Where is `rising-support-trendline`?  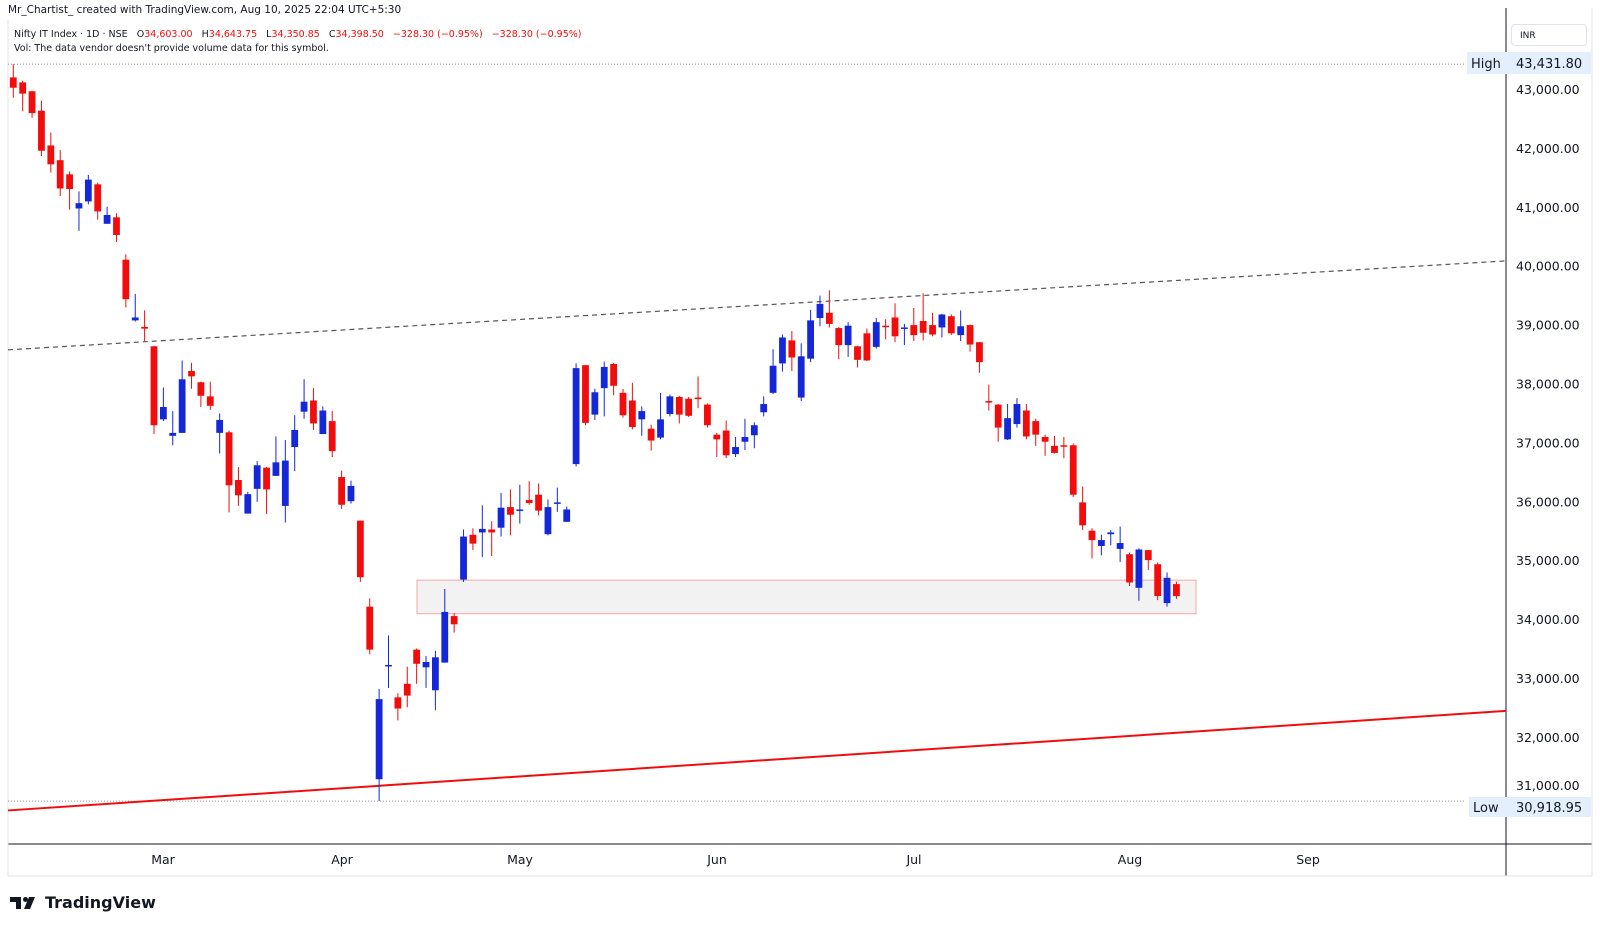
rising-support-trendline is located at coordinates (757, 760).